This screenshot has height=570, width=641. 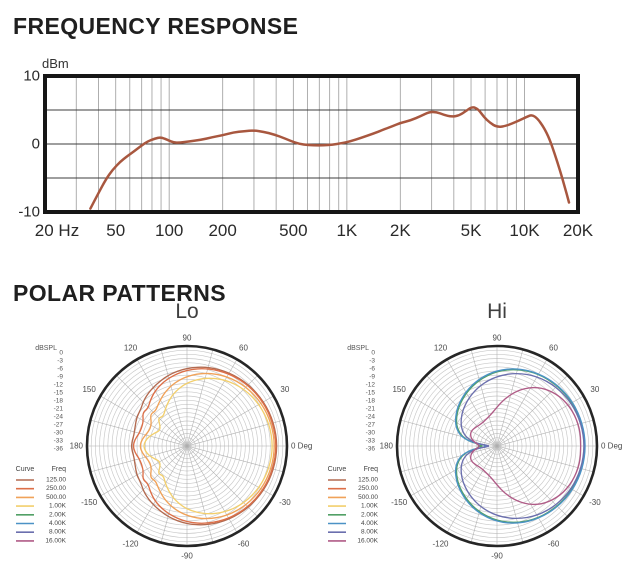 What do you see at coordinates (115, 230) in the screenshot?
I see `fr-x-tick: 50` at bounding box center [115, 230].